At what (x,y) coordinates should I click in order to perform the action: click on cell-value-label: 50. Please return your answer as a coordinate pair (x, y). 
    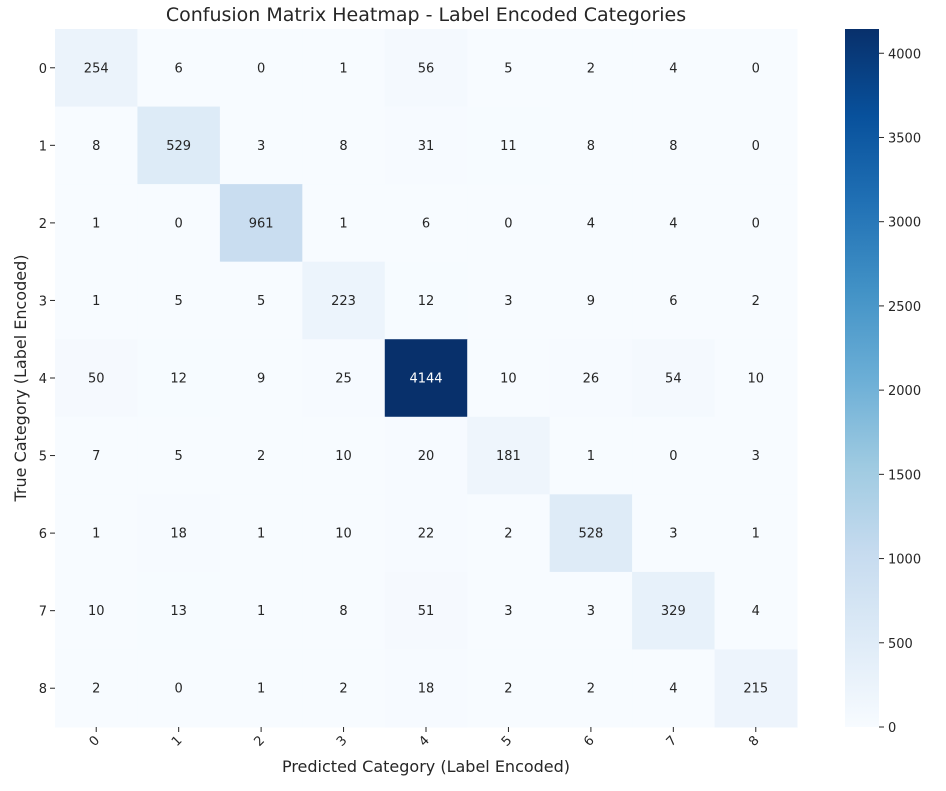
    Looking at the image, I should click on (96, 379).